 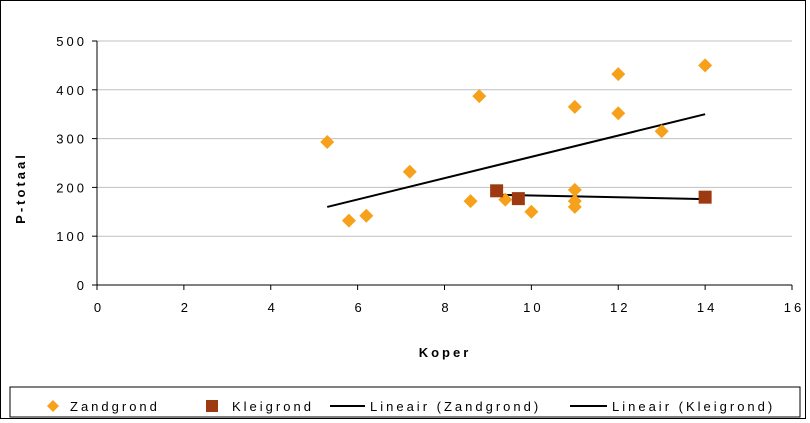 I want to click on x-tick-label: 14, so click(x=707, y=307).